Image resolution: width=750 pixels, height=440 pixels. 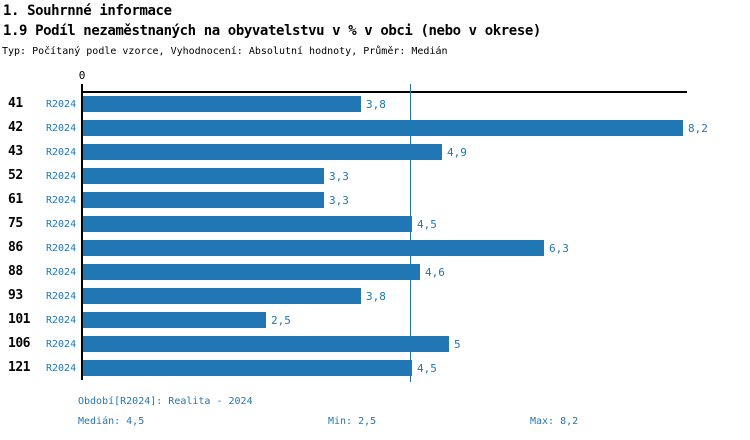 I want to click on page-title: 1. Souhrnné informace, so click(x=87, y=11).